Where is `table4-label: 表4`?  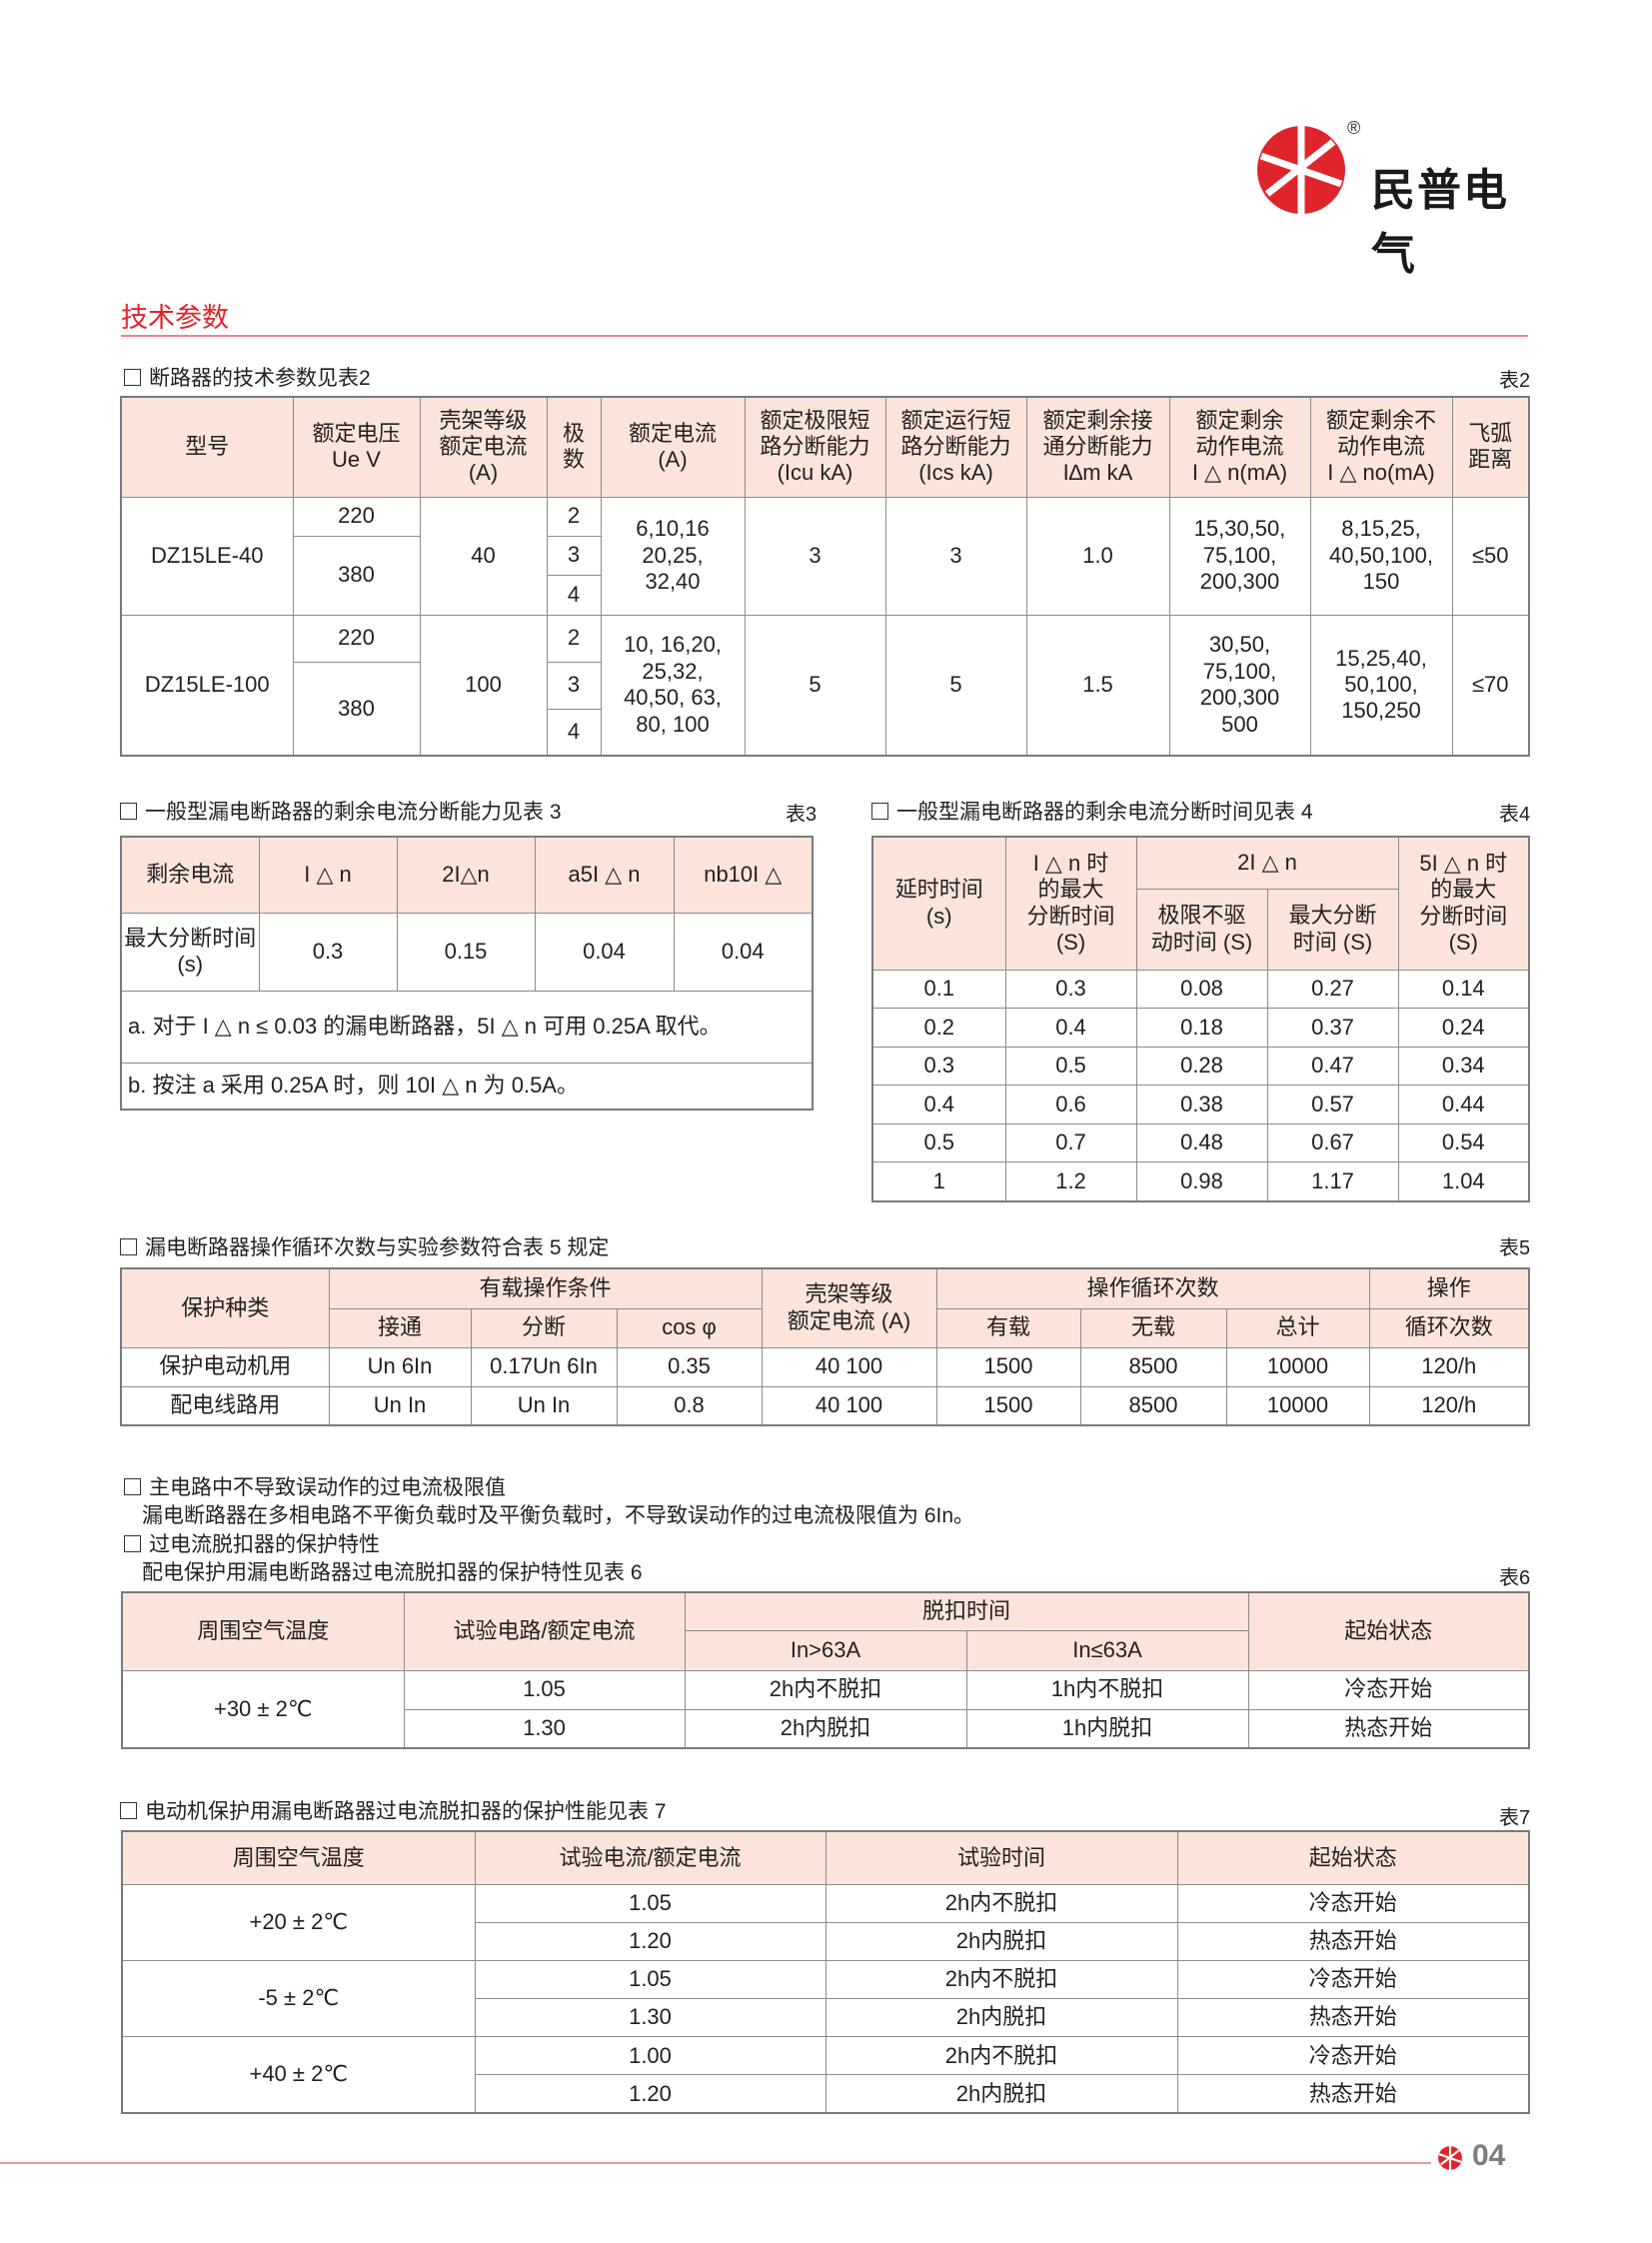
table4-label: 表4 is located at coordinates (1515, 815).